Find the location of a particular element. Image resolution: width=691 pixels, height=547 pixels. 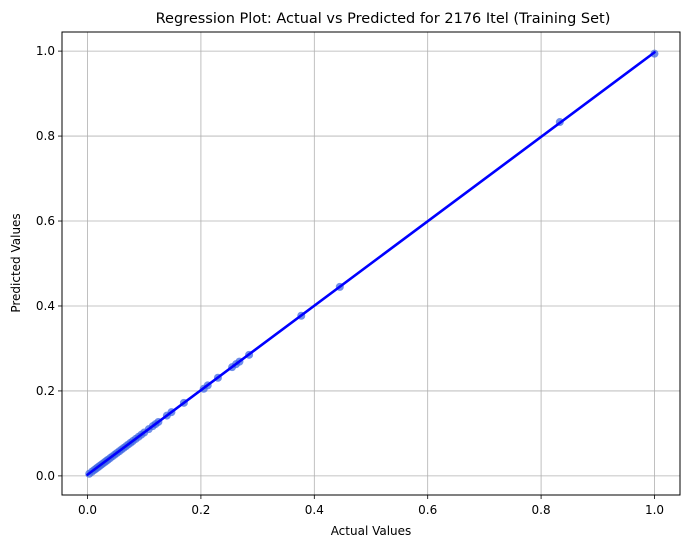

y-tick-label: 0.6 is located at coordinates (45, 221).